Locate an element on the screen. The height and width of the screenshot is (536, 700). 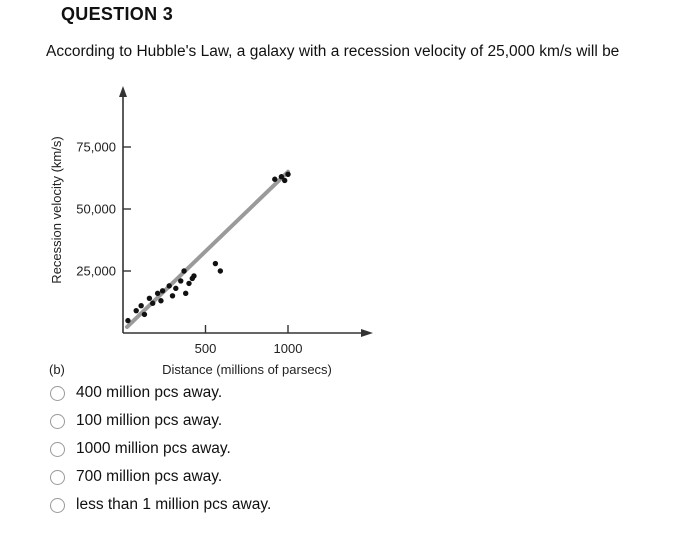
option-label: 700 million pcs away. is located at coordinates (149, 476).